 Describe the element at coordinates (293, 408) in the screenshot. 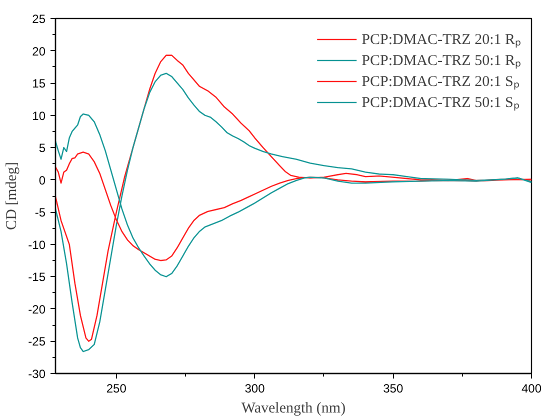

I see `x-axis-title: Wavelength (nm)` at that location.